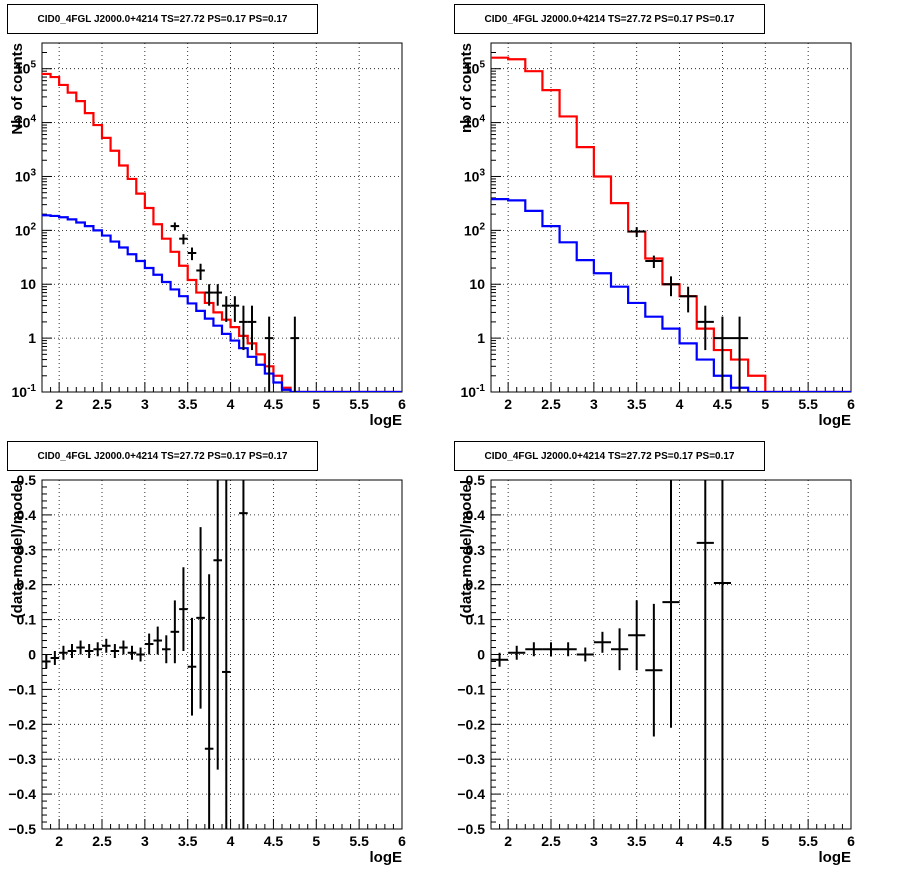  I want to click on y-axis-label: Nb of counts, so click(17, 89).